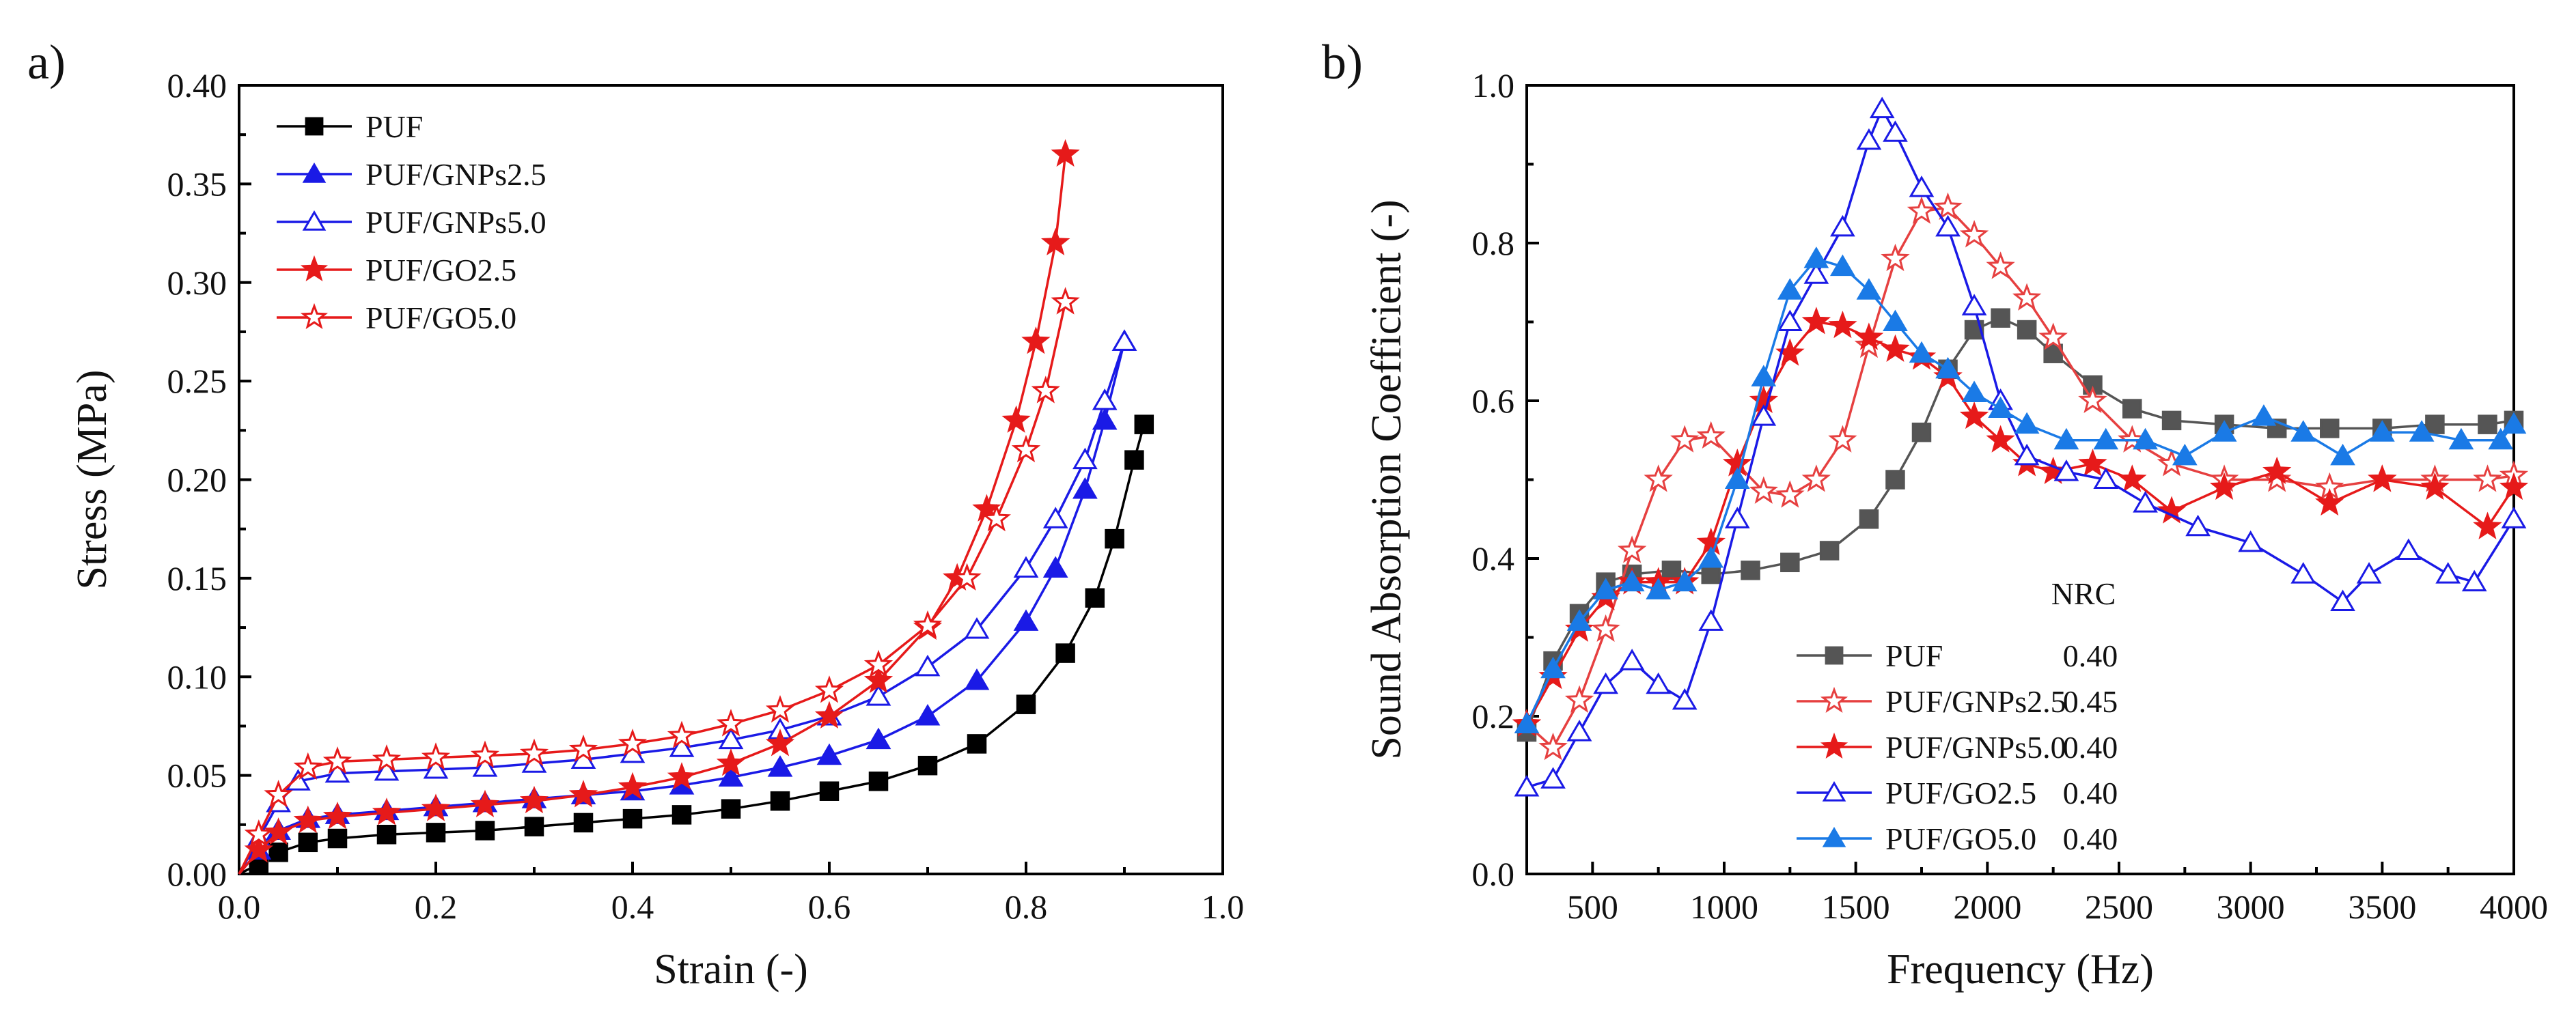 The width and height of the screenshot is (2576, 1031). I want to click on x-tick-label: 2000, so click(1987, 907).